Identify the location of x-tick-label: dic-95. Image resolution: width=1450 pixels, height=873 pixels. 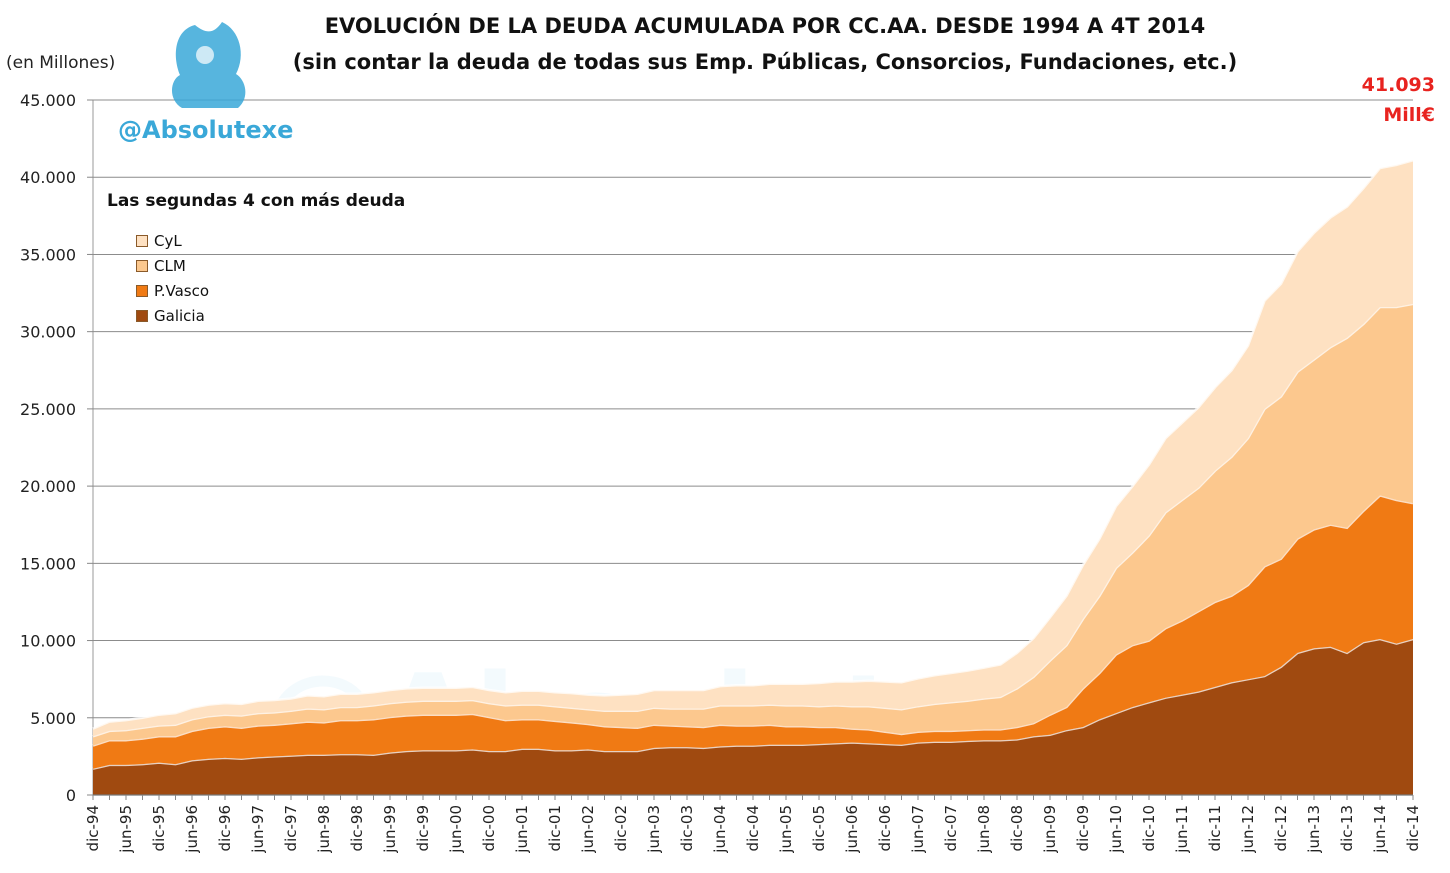
(159, 828).